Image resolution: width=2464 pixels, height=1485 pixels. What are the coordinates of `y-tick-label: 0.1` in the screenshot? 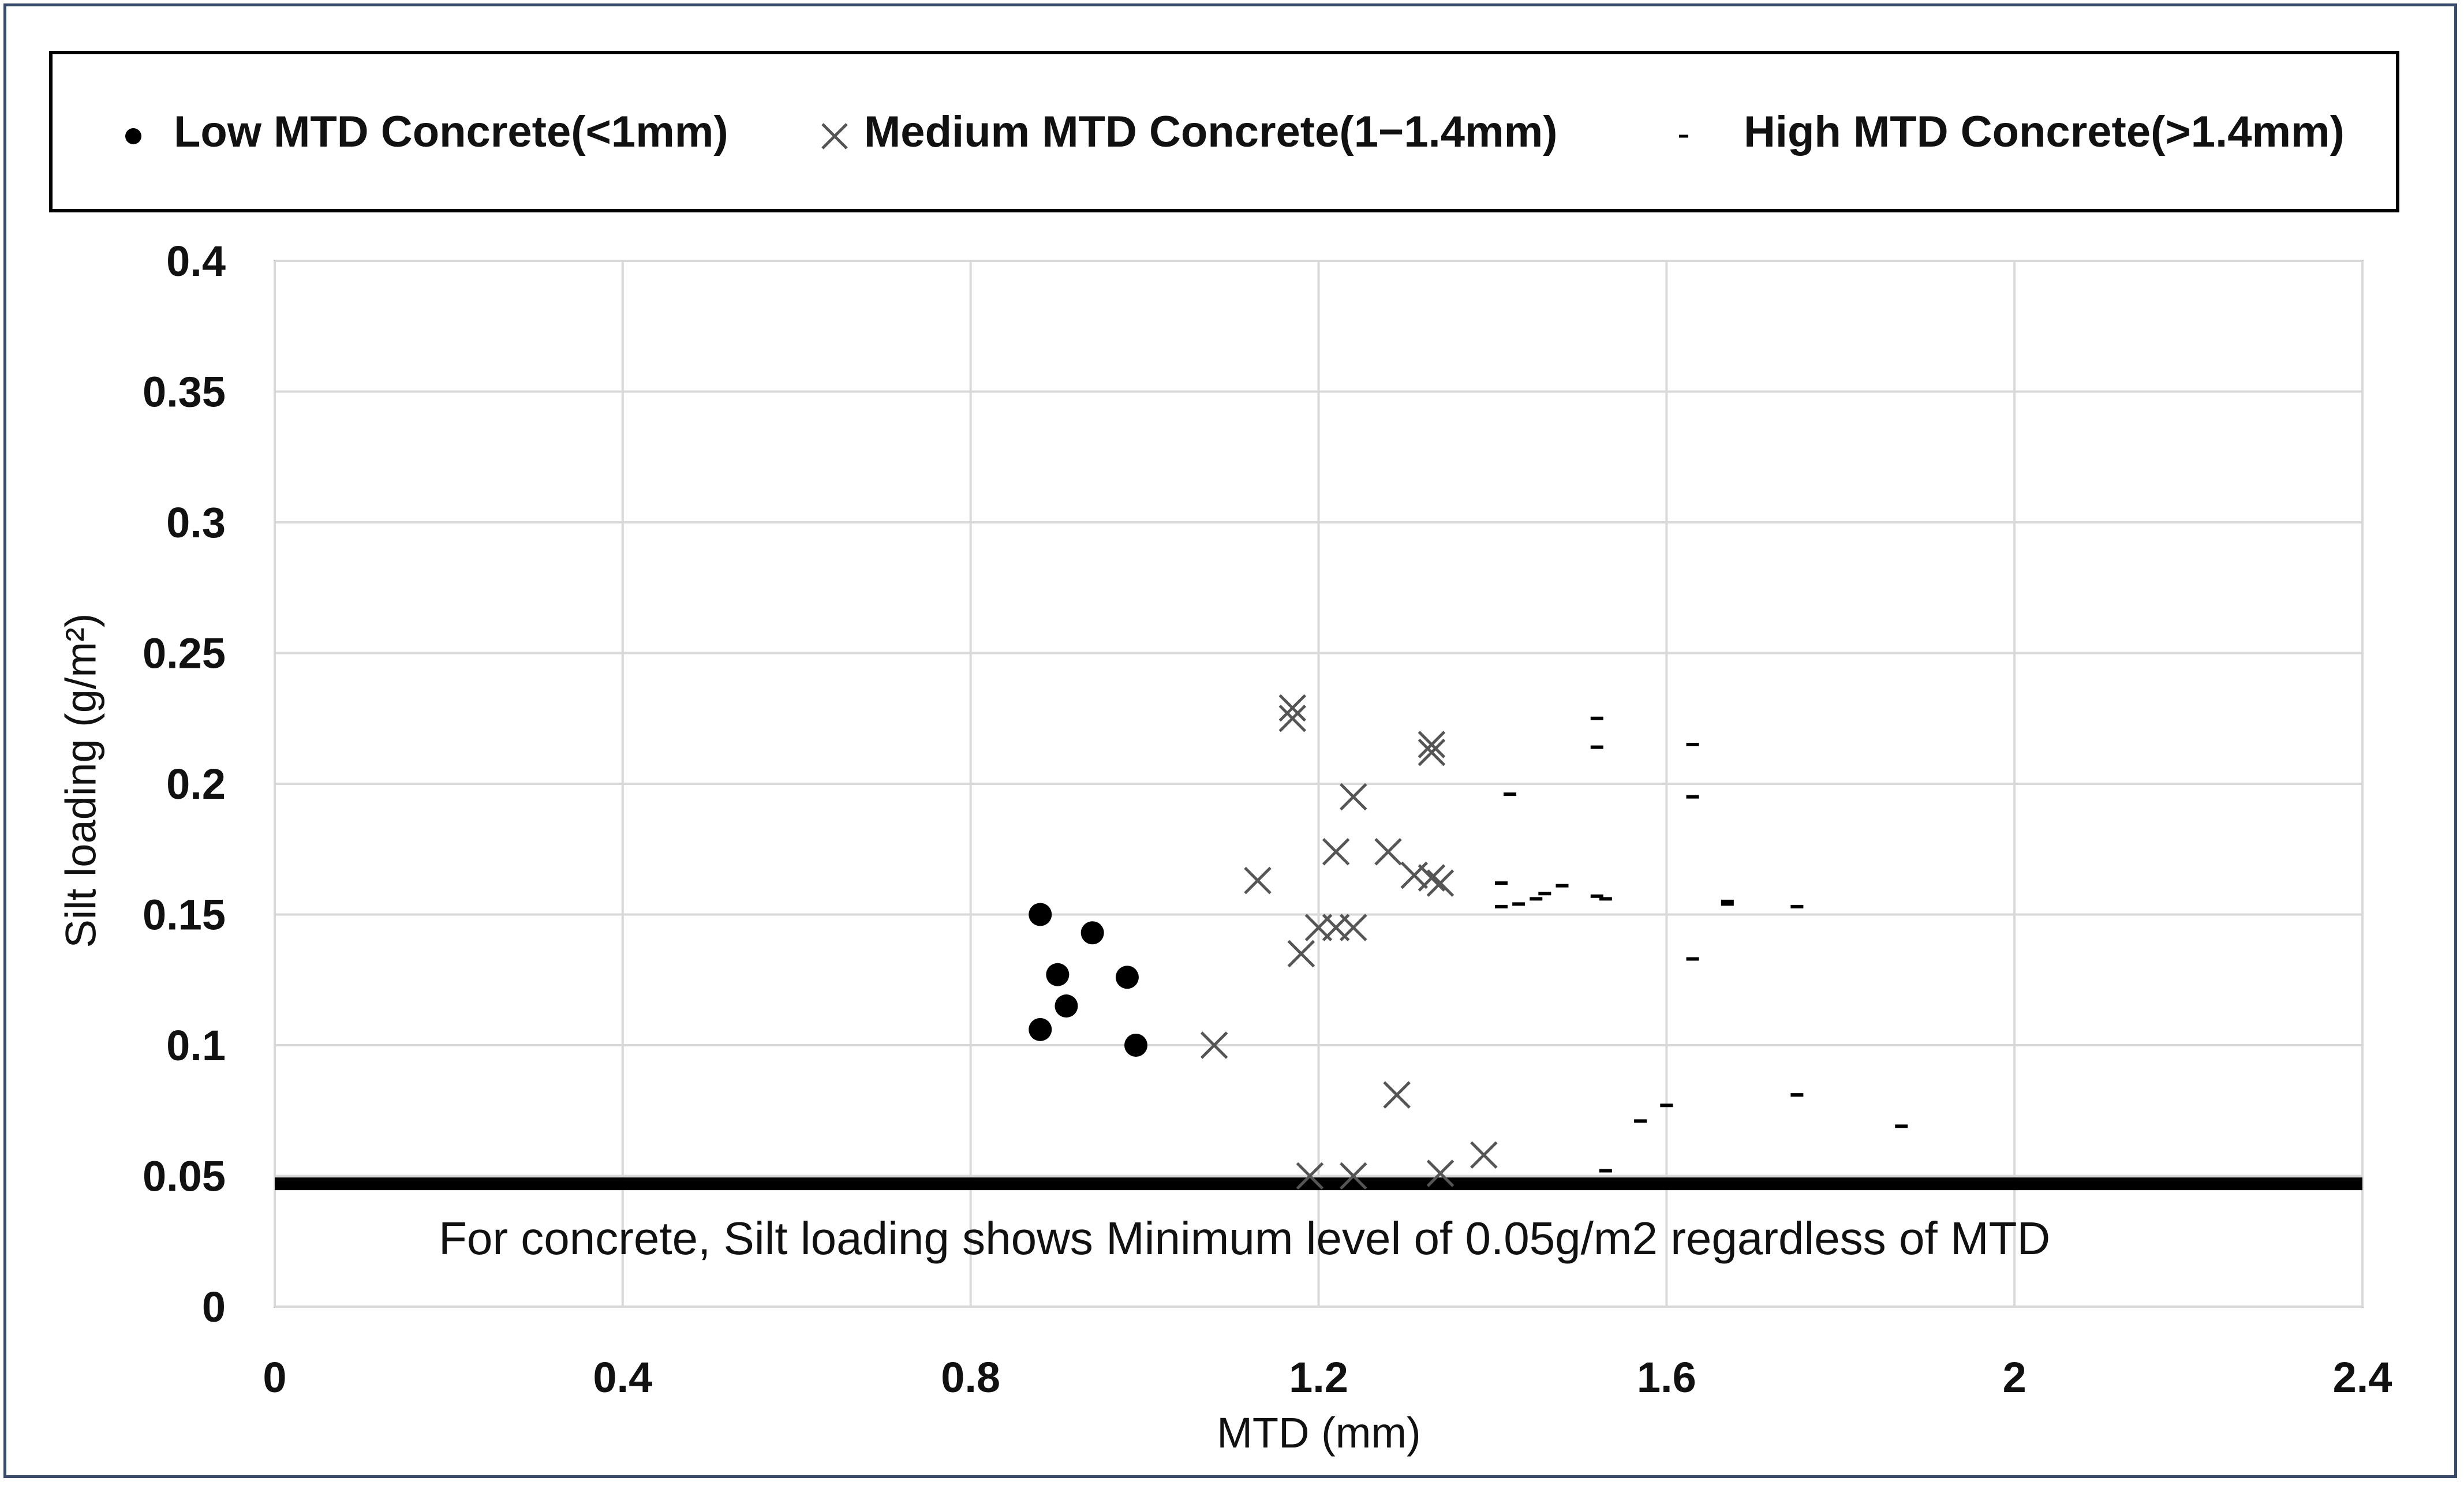 It's located at (196, 1045).